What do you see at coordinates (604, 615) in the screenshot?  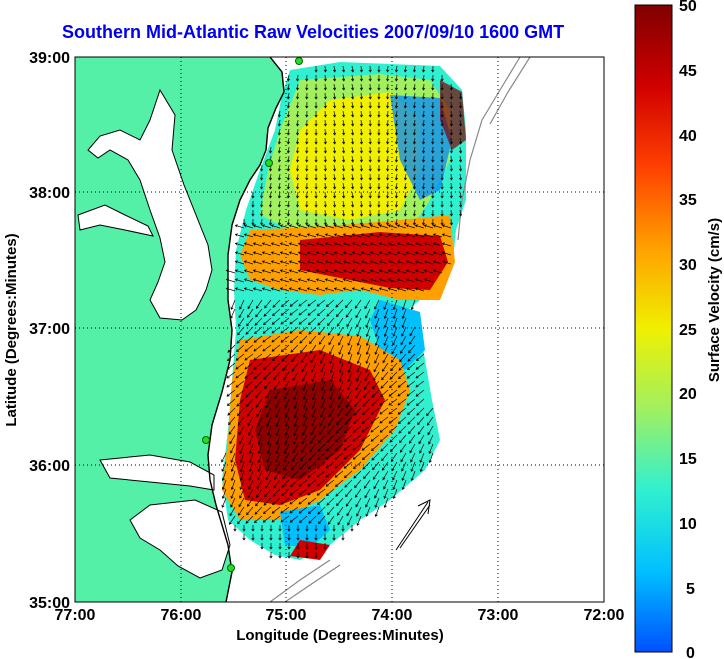 I see `x-tick-label: 72:00` at bounding box center [604, 615].